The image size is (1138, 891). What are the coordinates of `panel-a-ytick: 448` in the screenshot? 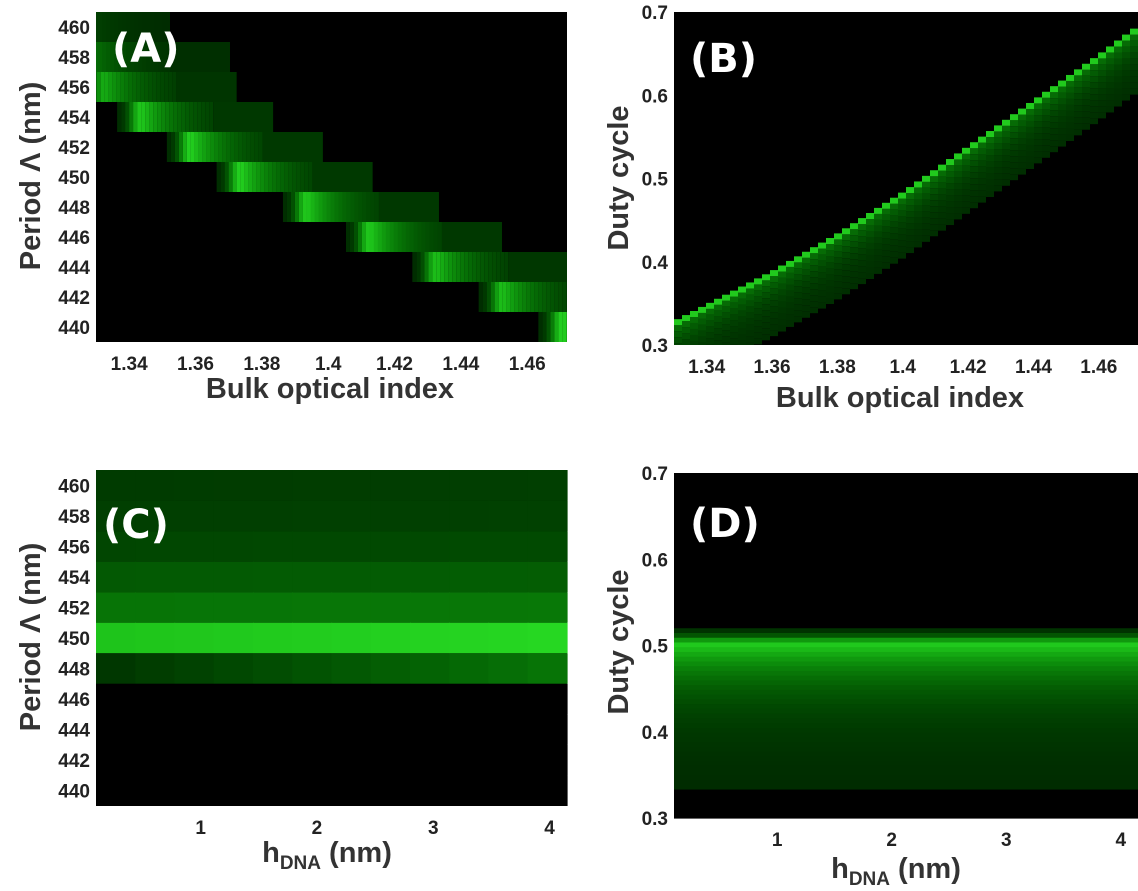 It's located at (74, 208).